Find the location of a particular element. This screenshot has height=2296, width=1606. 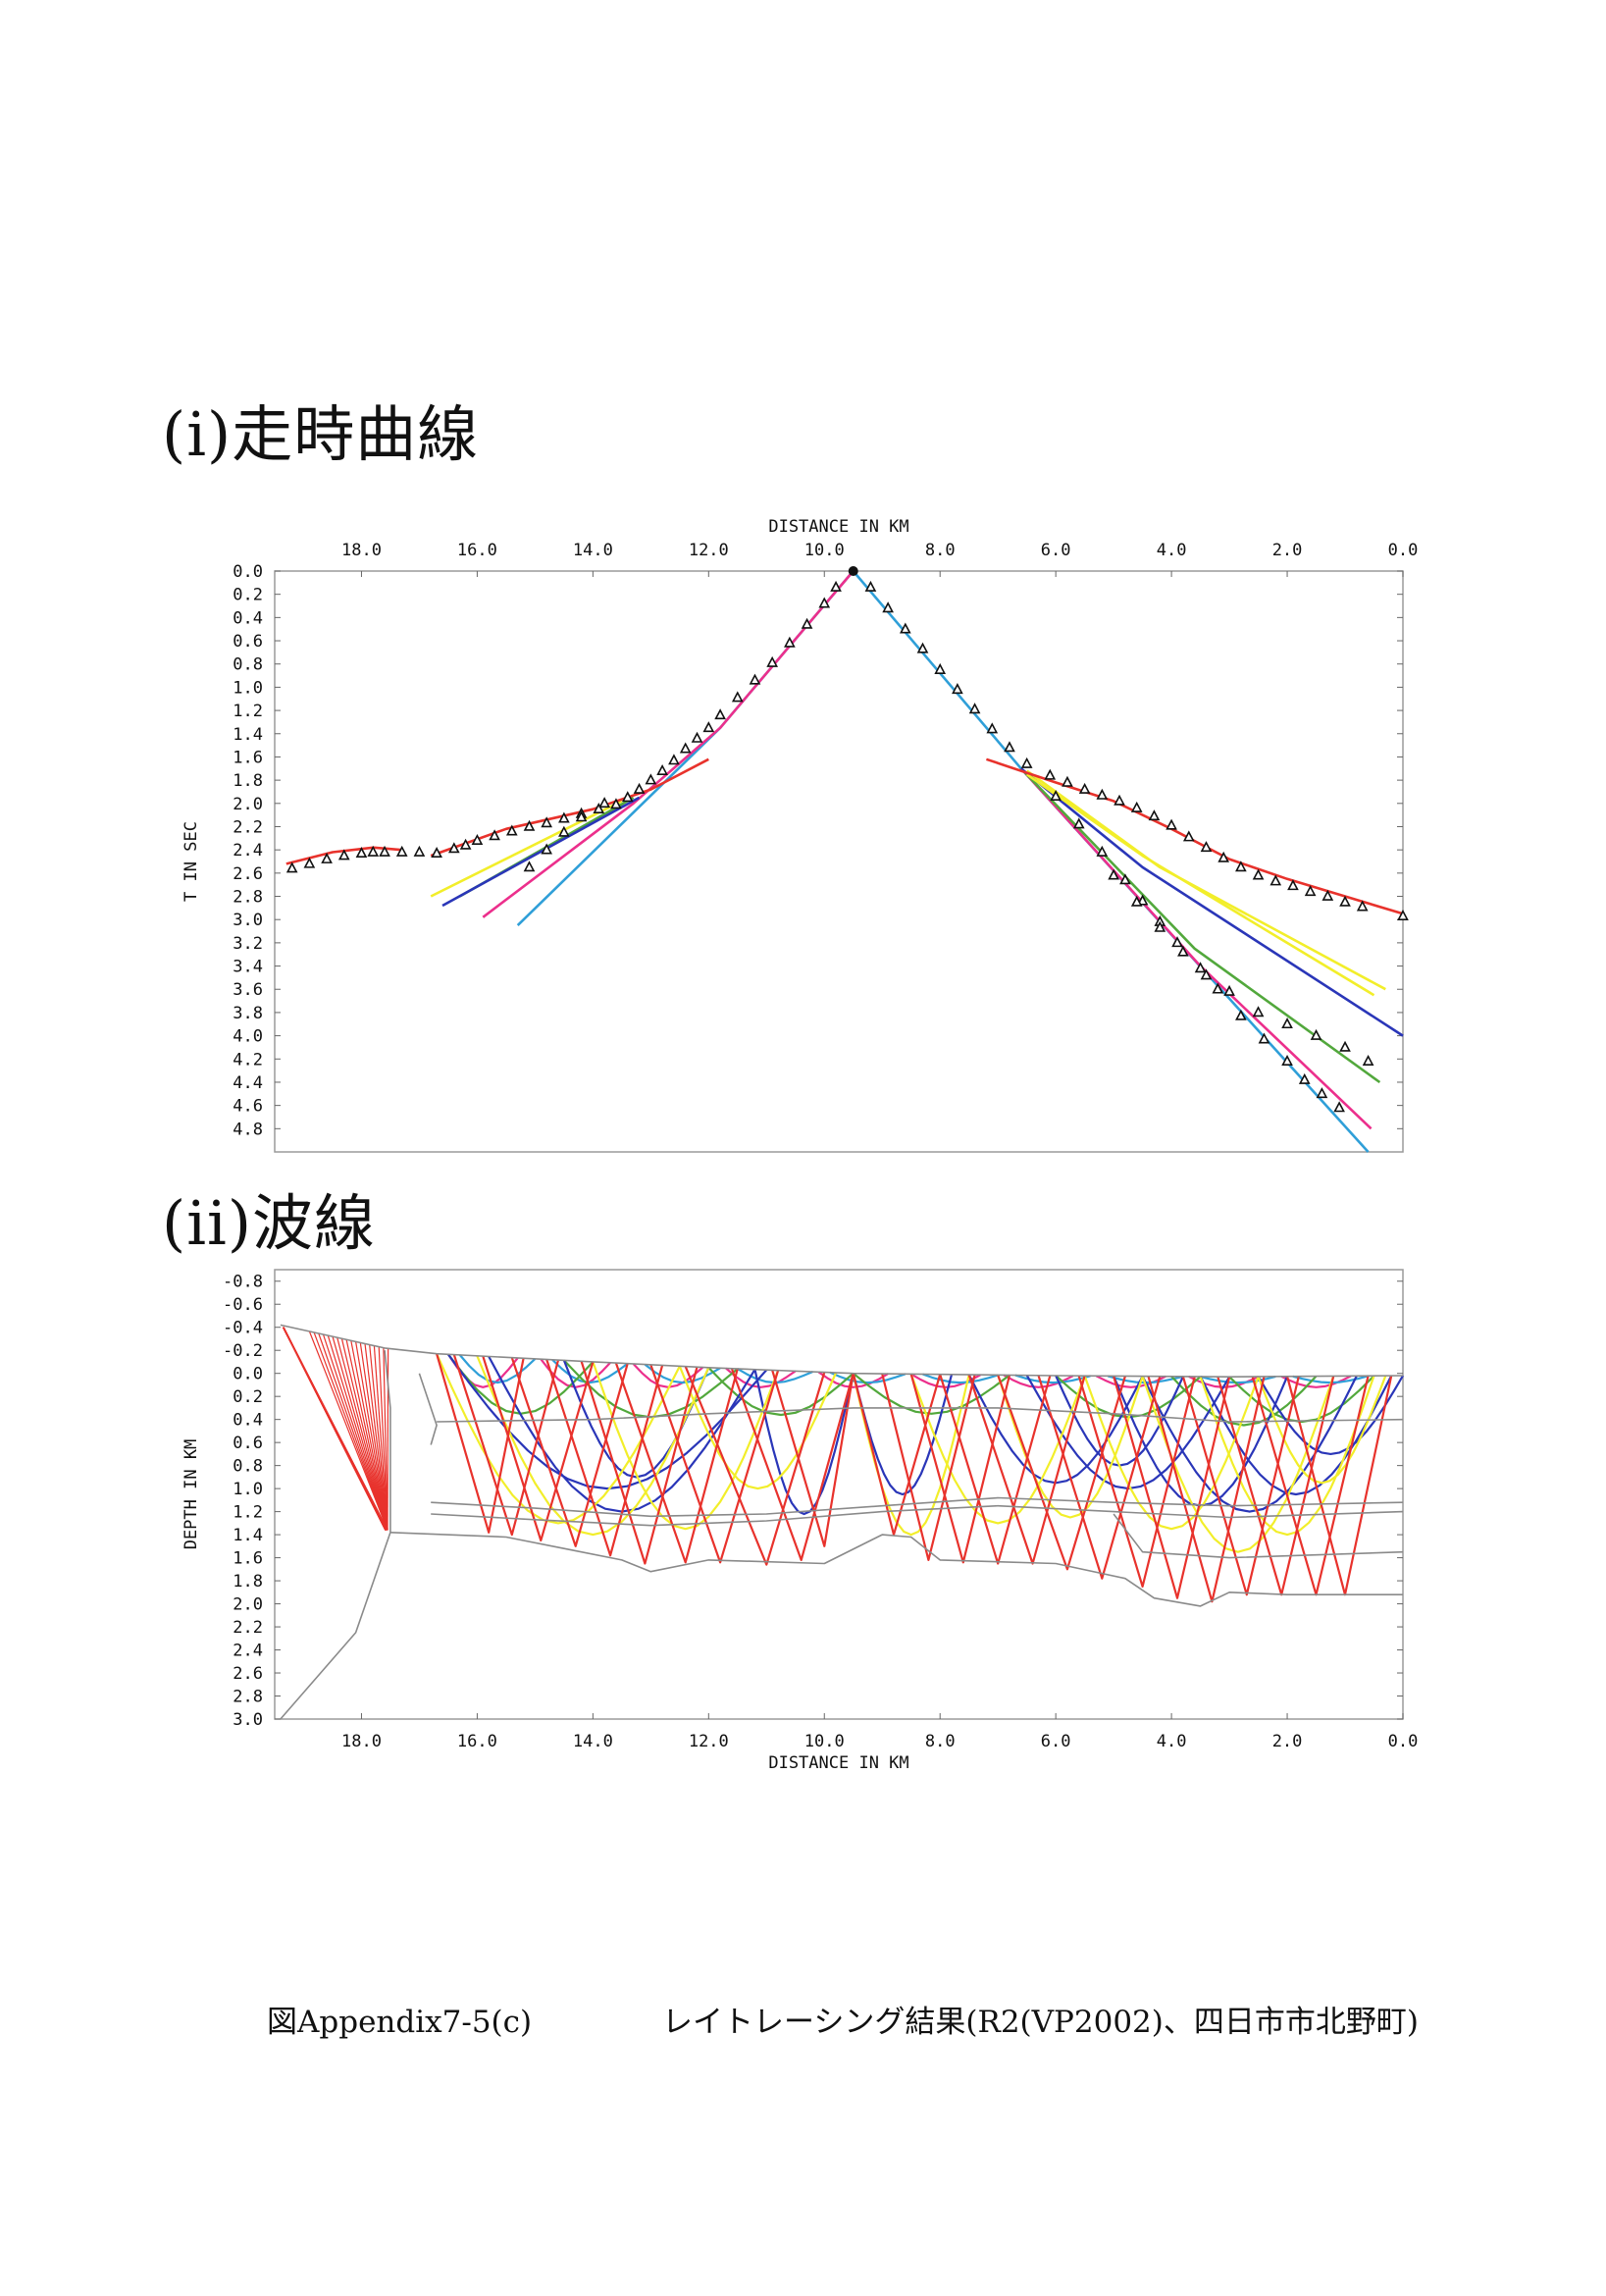

y-tick-label: 2.4 is located at coordinates (248, 1651).